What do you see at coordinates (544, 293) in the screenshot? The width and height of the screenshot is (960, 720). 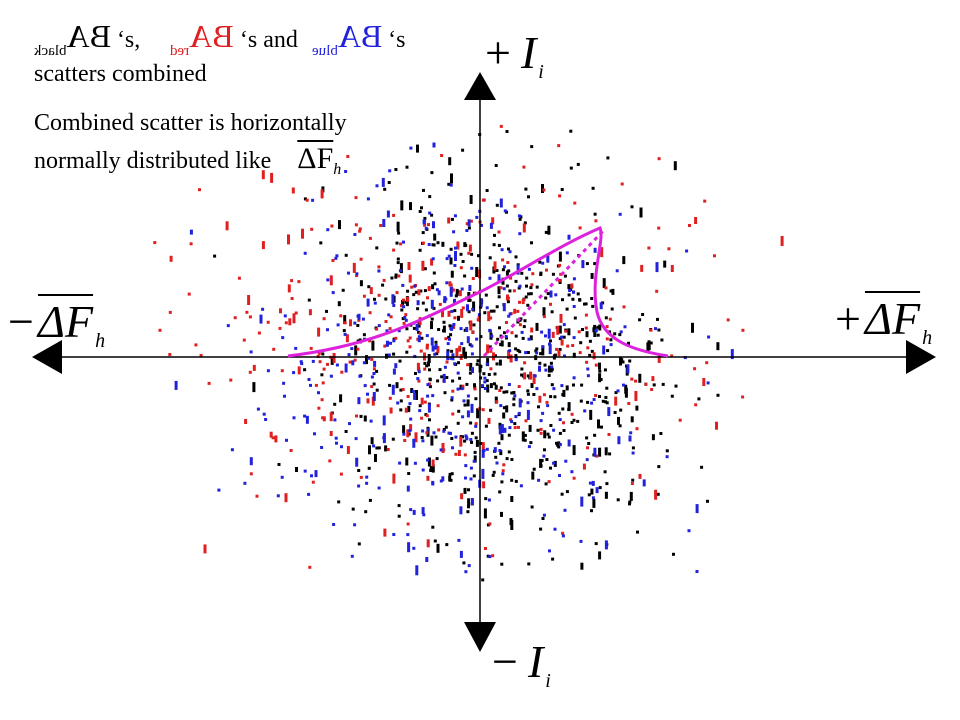 I see `peak-dotted-line` at bounding box center [544, 293].